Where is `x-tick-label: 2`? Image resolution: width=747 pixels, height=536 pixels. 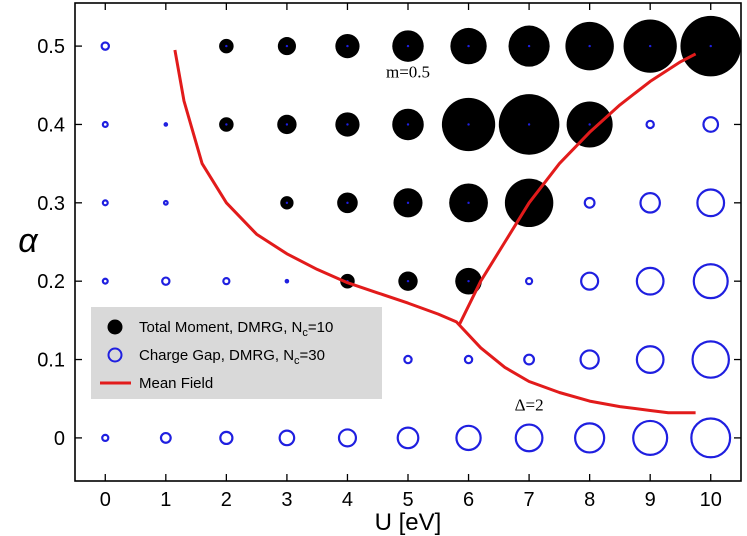 x-tick-label: 2 is located at coordinates (226, 500).